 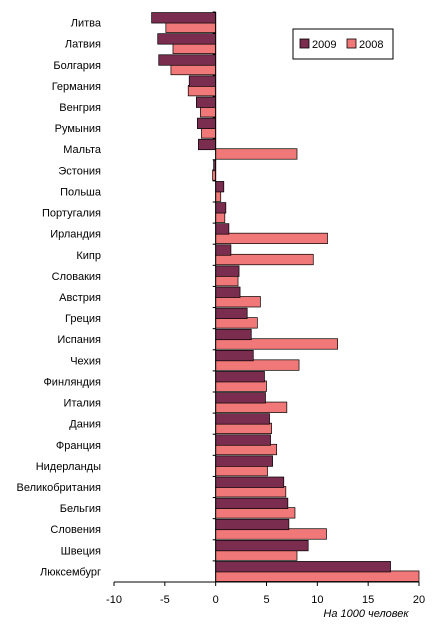 I want to click on category-label: Словения, so click(x=75, y=530).